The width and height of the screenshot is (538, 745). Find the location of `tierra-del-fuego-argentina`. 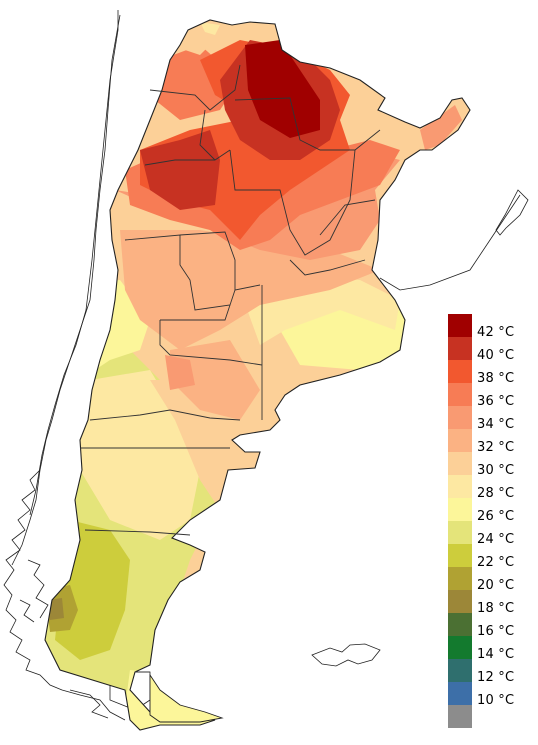

tierra-del-fuego-argentina is located at coordinates (186, 698).